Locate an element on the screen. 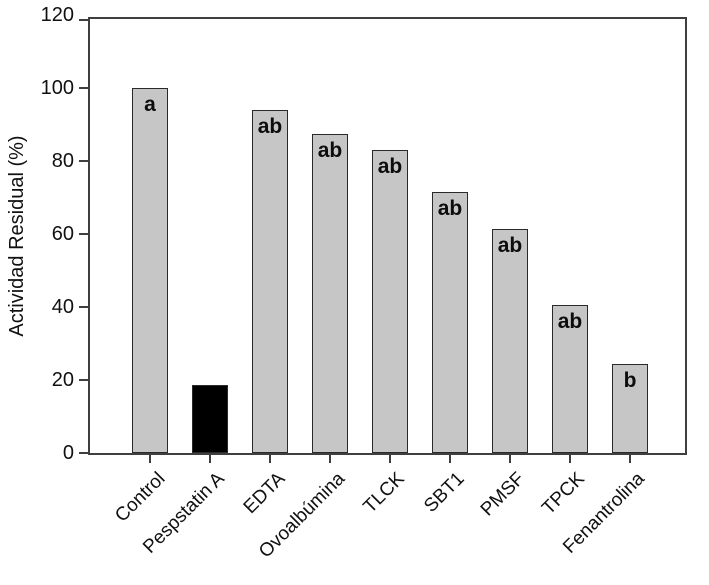 This screenshot has height=585, width=709. x-tick-label: EDTA is located at coordinates (264, 493).